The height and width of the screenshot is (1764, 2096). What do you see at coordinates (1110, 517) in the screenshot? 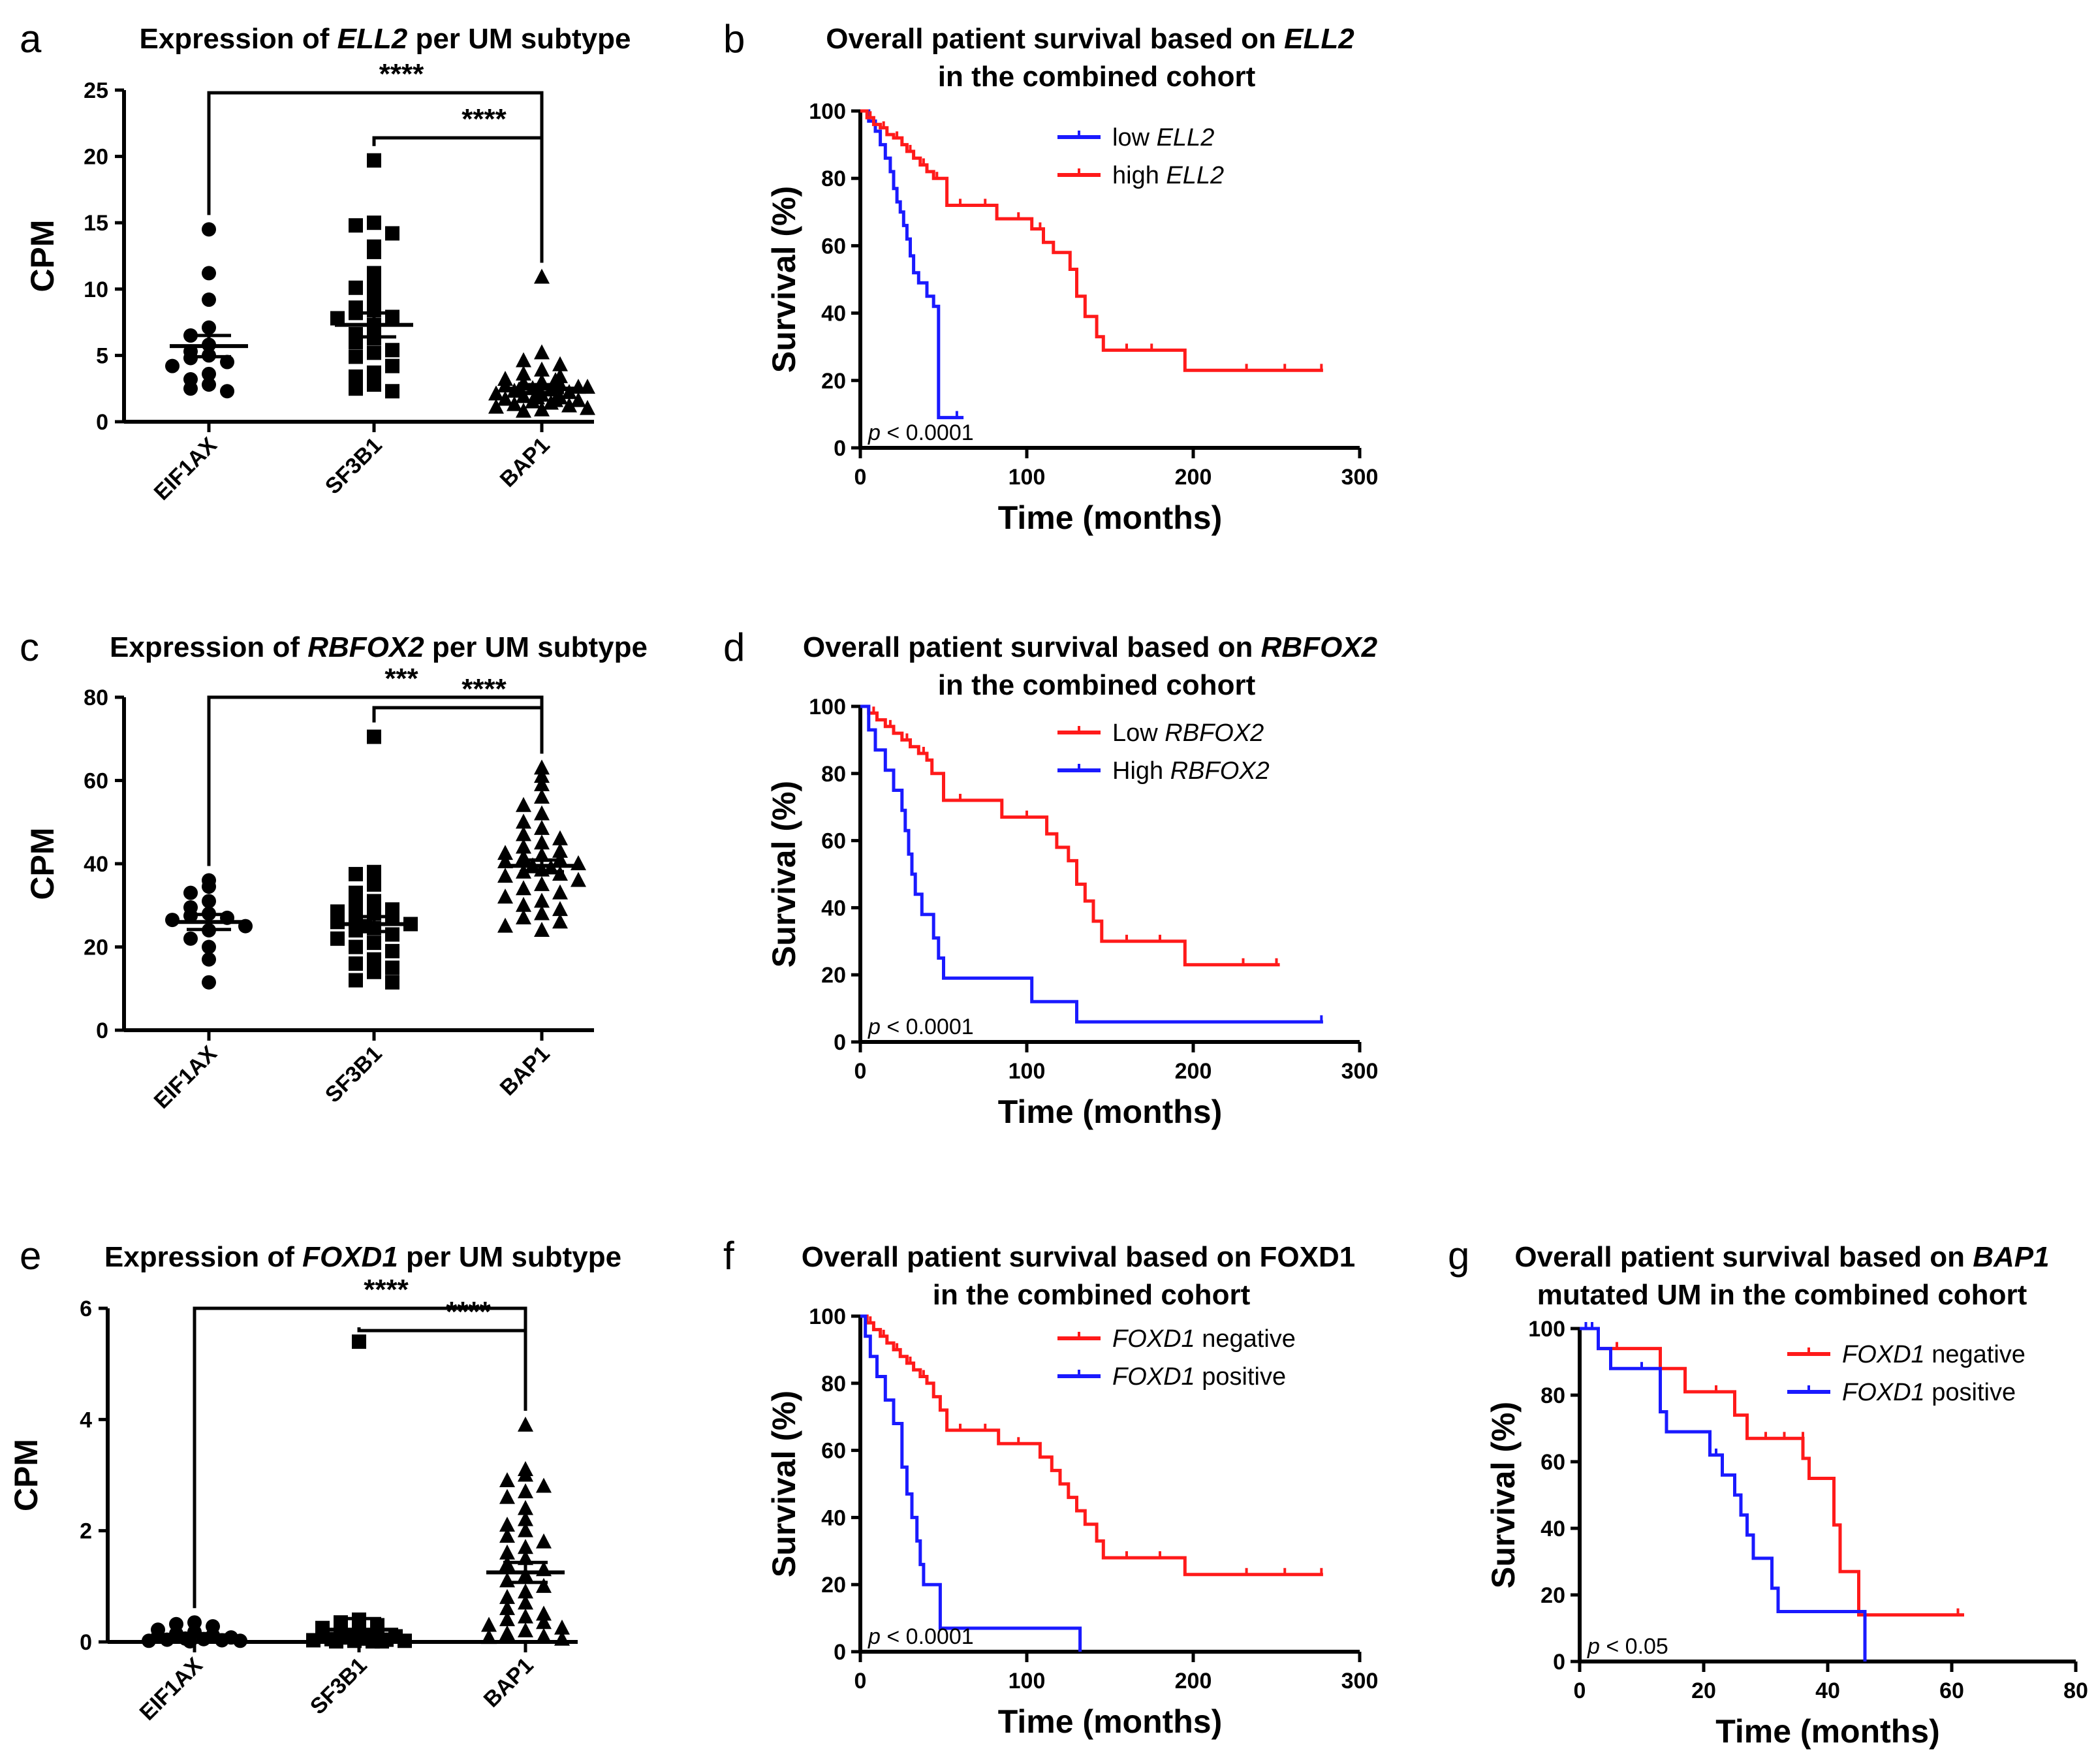
I see `x-axis-label: Time (months)` at bounding box center [1110, 517].